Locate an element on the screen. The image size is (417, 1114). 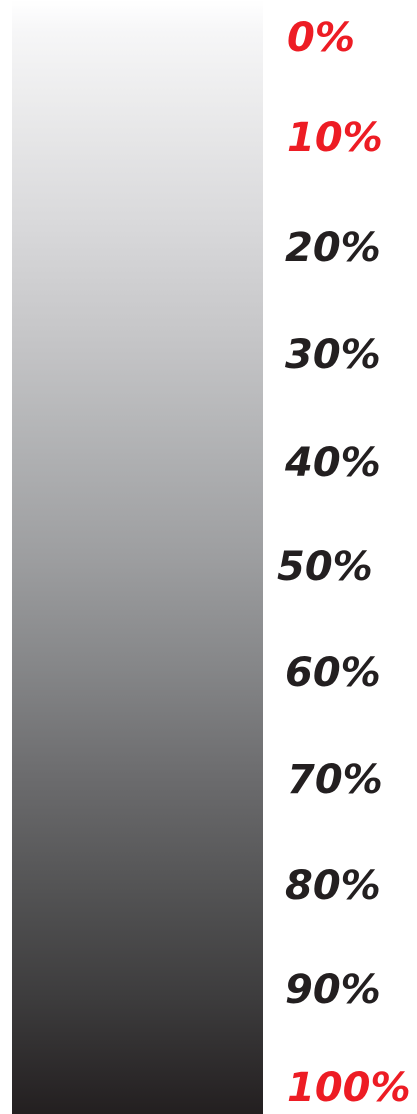
label-70-percent: 70% is located at coordinates (335, 780).